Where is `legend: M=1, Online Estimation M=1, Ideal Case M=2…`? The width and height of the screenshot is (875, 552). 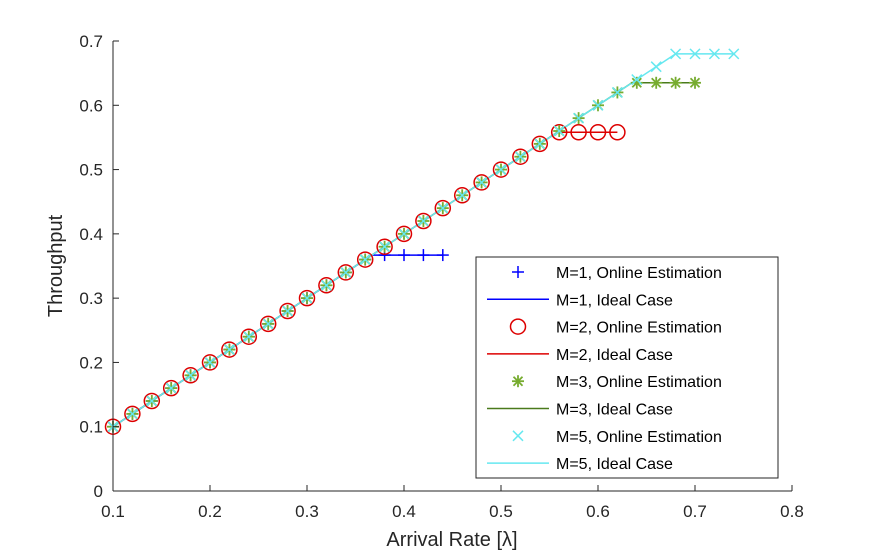
legend: M=1, Online Estimation M=1, Ideal Case M=2… is located at coordinates (627, 367).